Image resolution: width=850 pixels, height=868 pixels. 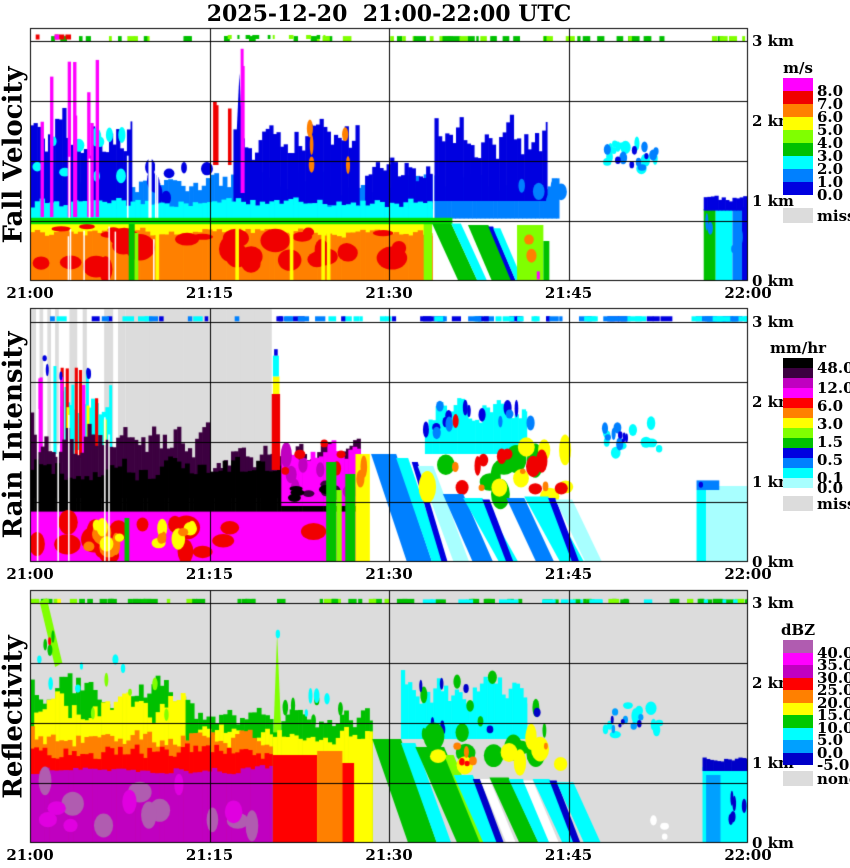 I want to click on legend-tick-48.0: 48.0, so click(x=833, y=368).